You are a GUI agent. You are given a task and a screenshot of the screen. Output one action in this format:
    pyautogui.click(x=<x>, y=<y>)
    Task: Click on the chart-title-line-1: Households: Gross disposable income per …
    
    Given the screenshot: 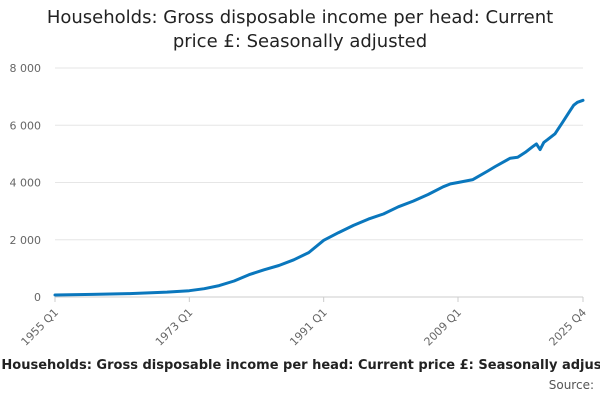 What is the action you would take?
    pyautogui.click(x=300, y=17)
    